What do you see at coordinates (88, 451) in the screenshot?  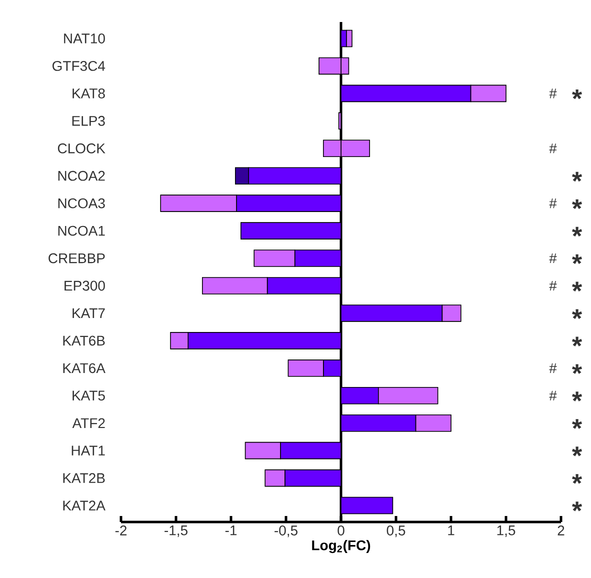 I see `y-tick-label: HAT1` at bounding box center [88, 451].